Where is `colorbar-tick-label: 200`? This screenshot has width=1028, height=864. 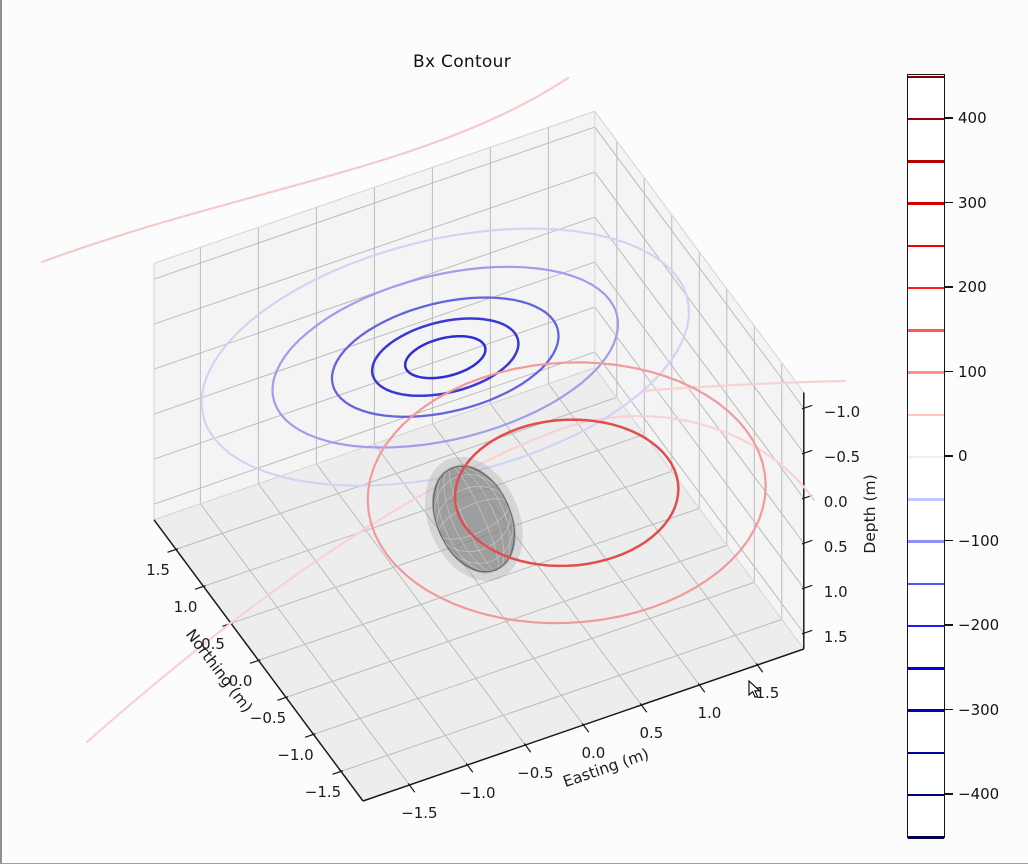 colorbar-tick-label: 200 is located at coordinates (972, 287).